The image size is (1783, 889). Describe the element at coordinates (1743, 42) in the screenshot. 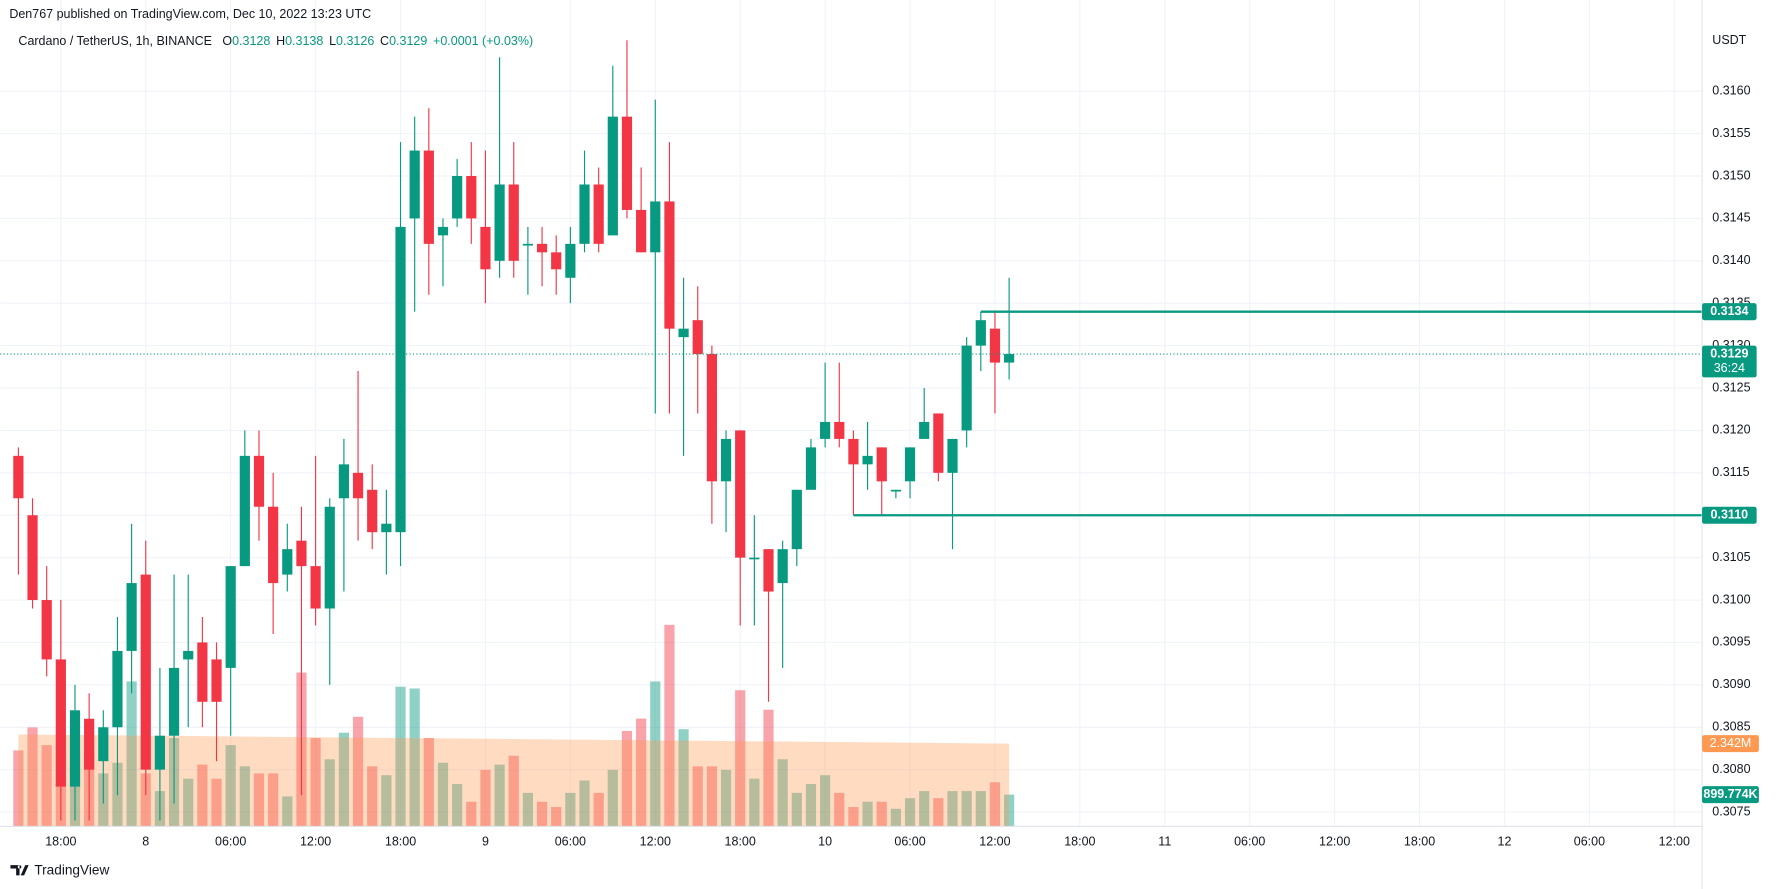

I see `currency-bg` at that location.